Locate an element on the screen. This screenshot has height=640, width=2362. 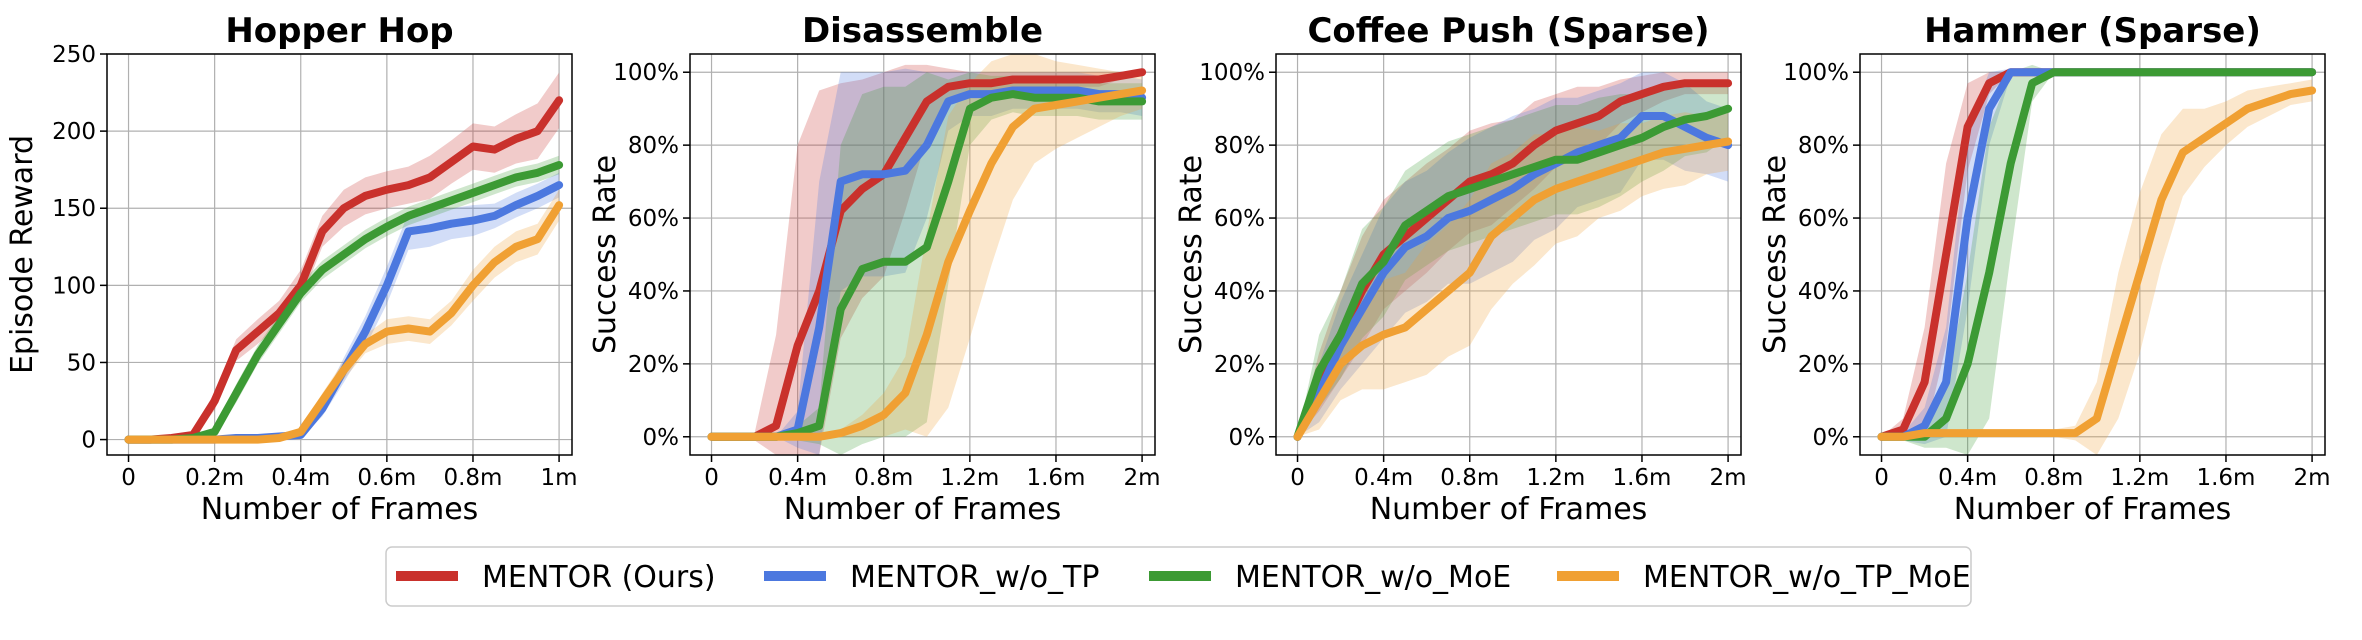
legend-label-1: MENTOR (Ours) is located at coordinates (599, 577).